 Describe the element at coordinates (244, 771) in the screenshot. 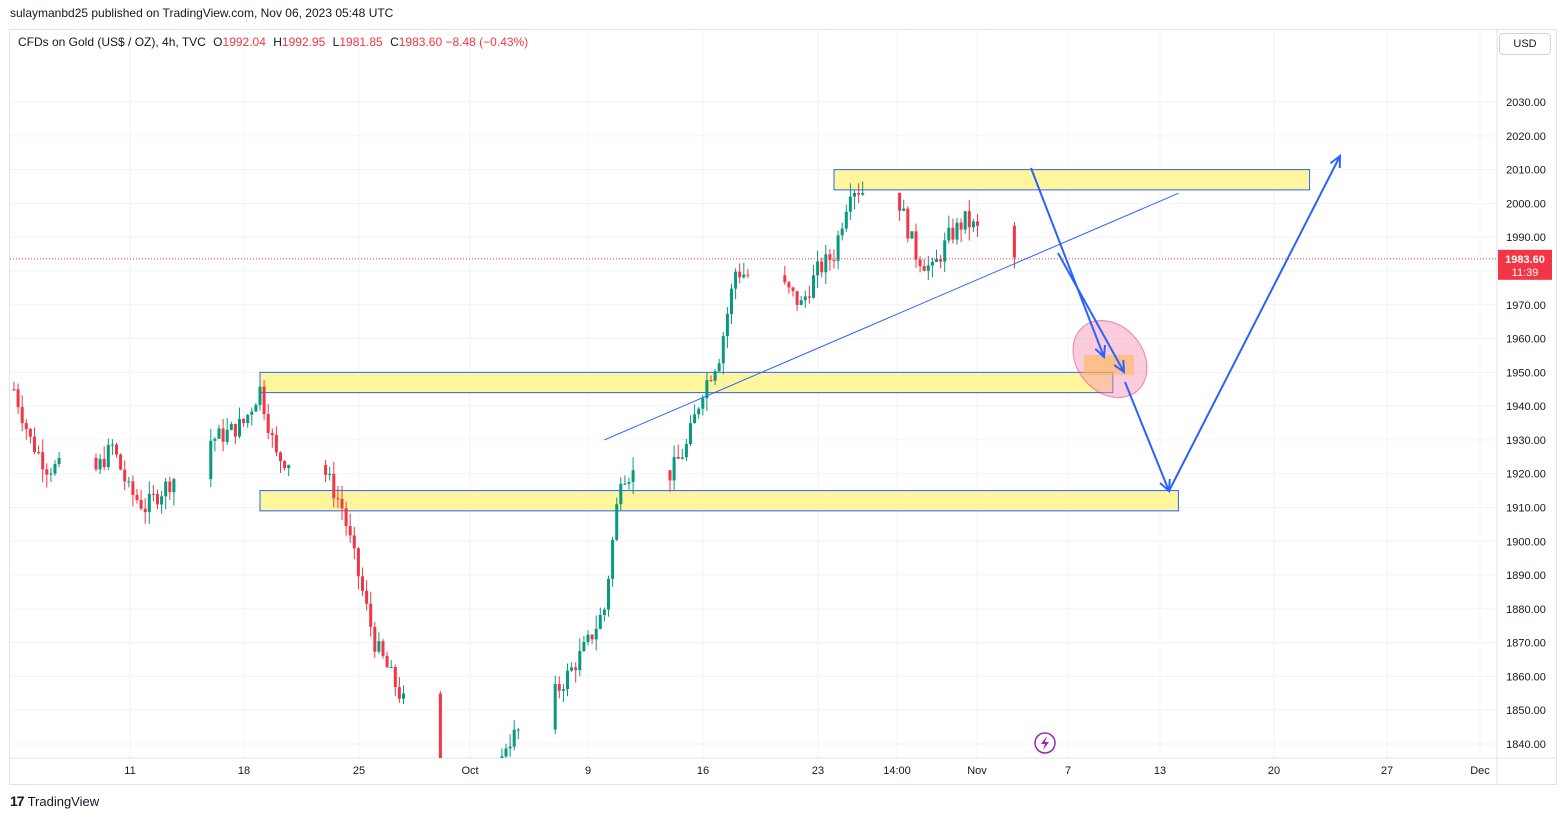

I see `time-tick-label: 18` at that location.